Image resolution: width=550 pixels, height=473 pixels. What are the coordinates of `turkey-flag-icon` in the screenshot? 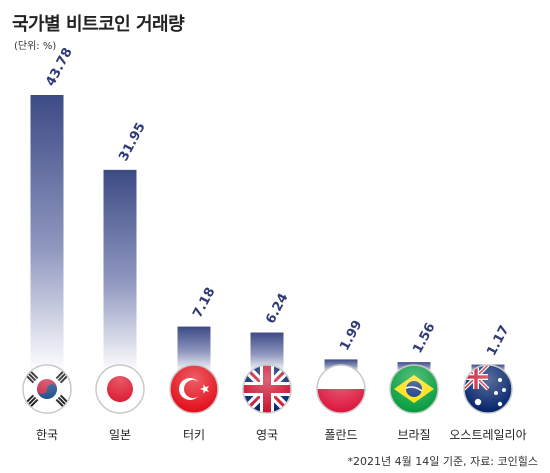 It's located at (194, 389).